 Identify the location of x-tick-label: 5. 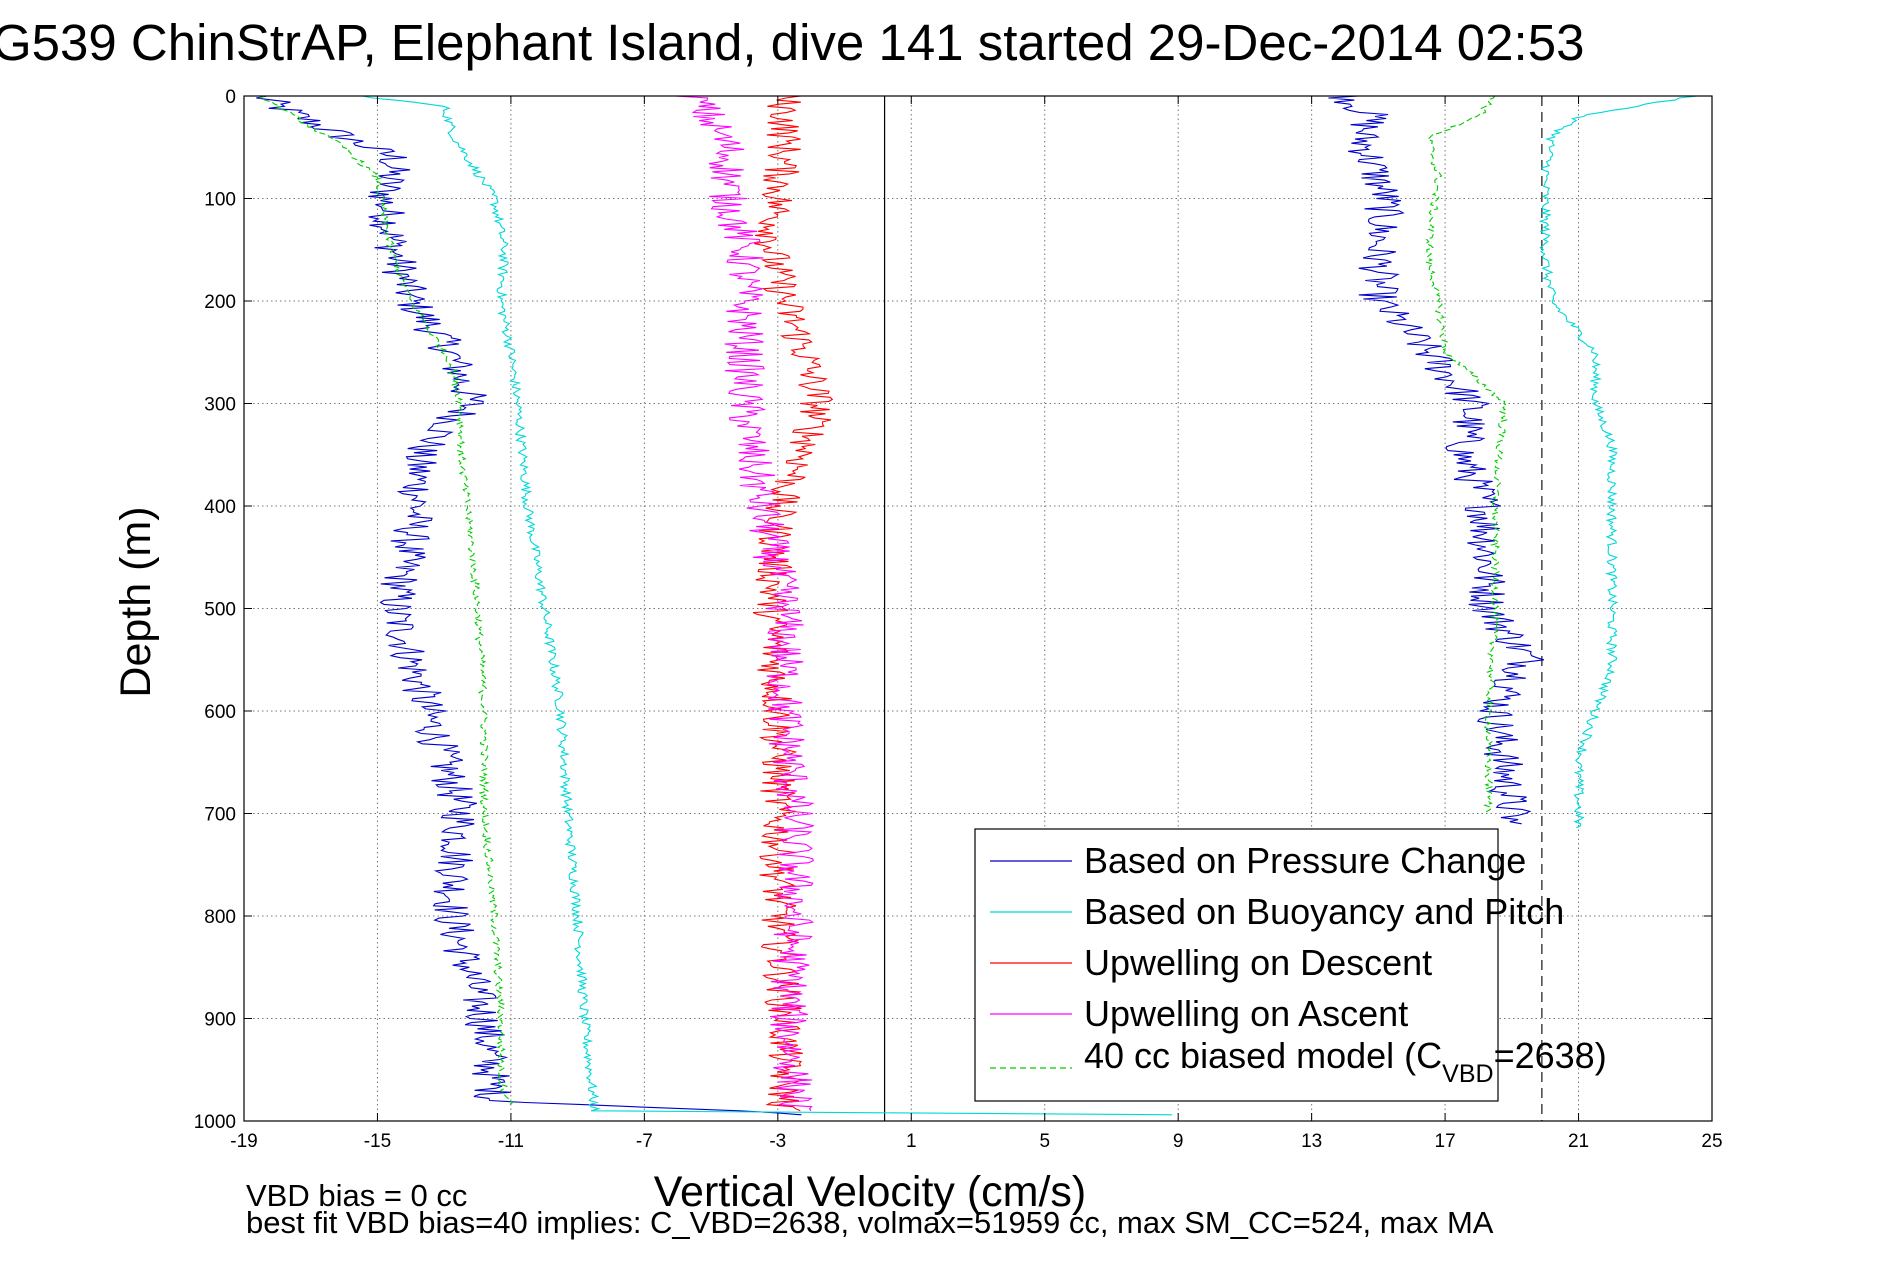
(1044, 1141).